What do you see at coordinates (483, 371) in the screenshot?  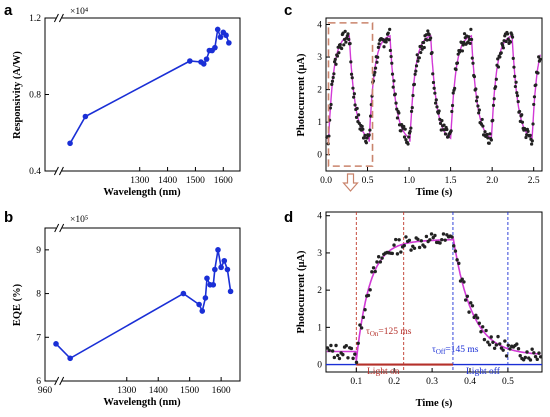 I see `light-off-label: Light off` at bounding box center [483, 371].